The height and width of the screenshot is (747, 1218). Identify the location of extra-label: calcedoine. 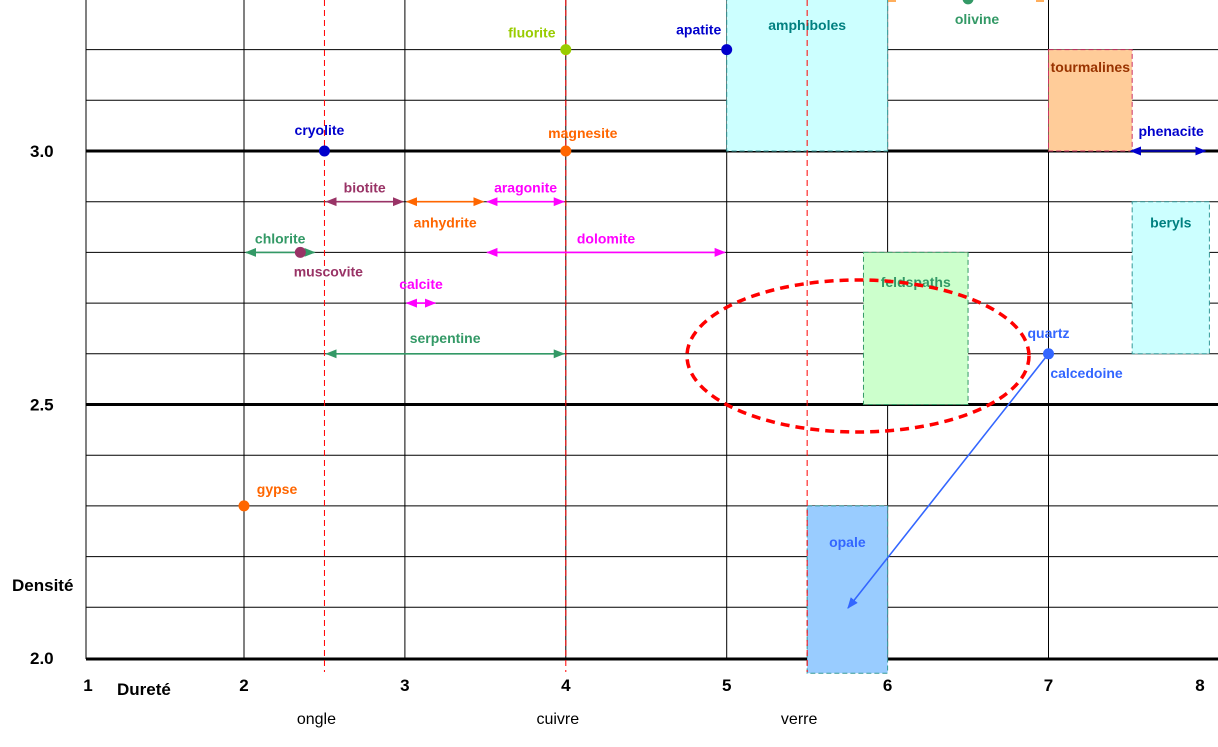
(1086, 373).